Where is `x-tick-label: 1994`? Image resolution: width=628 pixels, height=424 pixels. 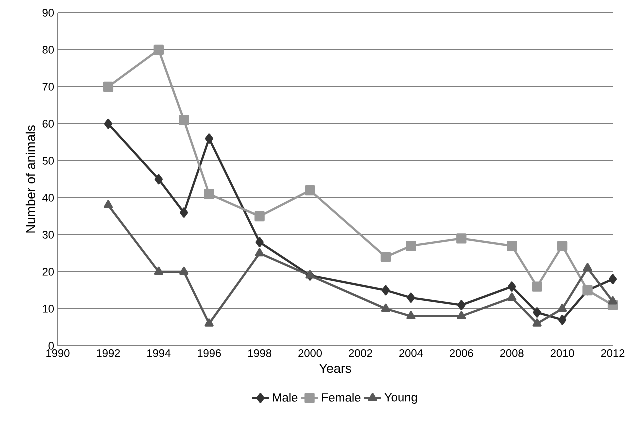
x-tick-label: 1994 is located at coordinates (159, 354).